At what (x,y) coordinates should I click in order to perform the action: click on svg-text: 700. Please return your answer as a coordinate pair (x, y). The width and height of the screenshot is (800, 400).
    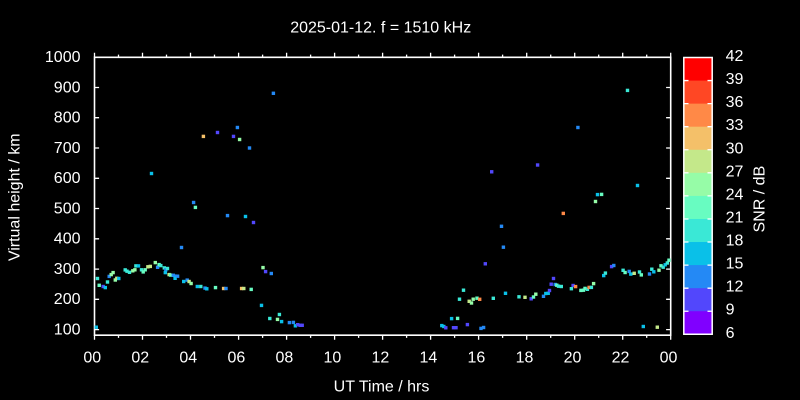
    Looking at the image, I should click on (67, 148).